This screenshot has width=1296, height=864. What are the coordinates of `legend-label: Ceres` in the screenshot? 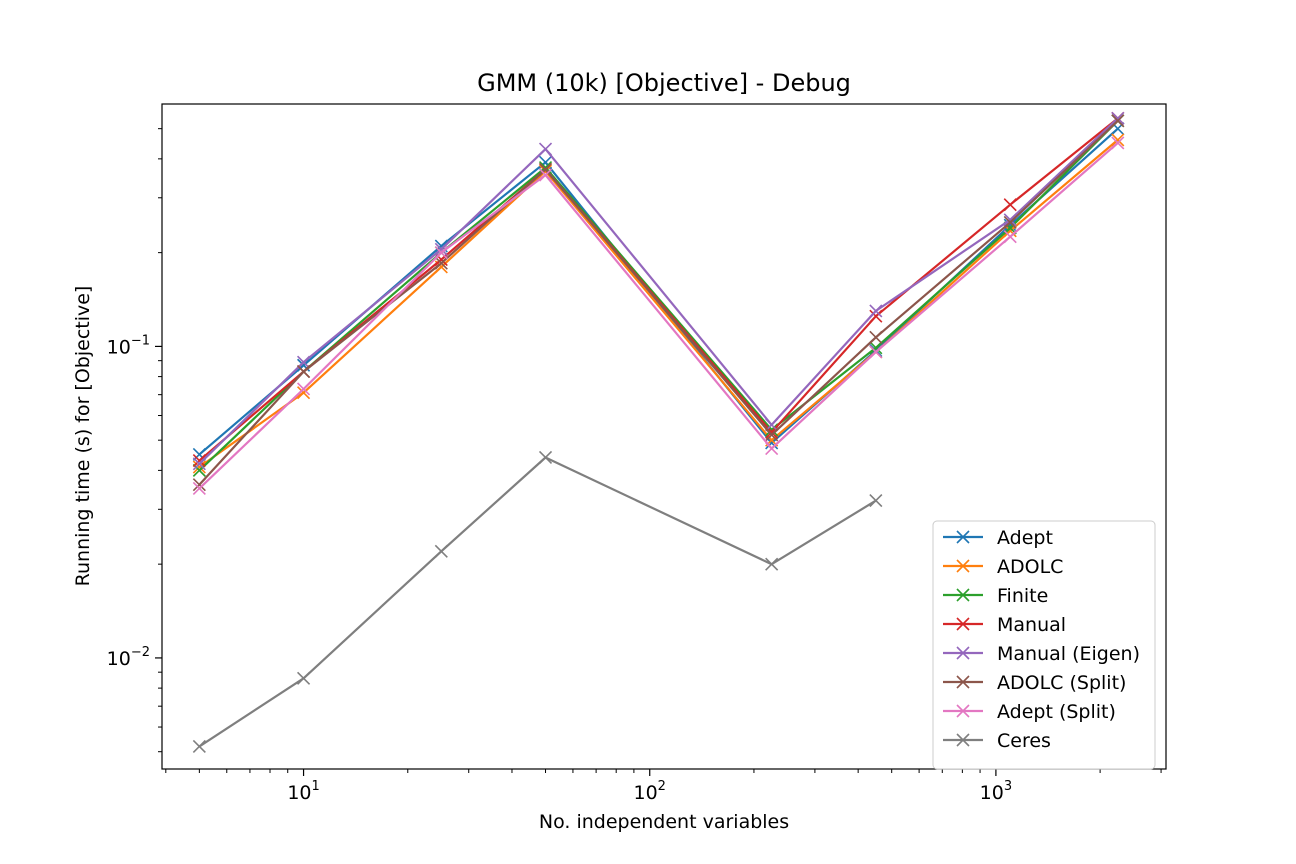 It's located at (1024, 741).